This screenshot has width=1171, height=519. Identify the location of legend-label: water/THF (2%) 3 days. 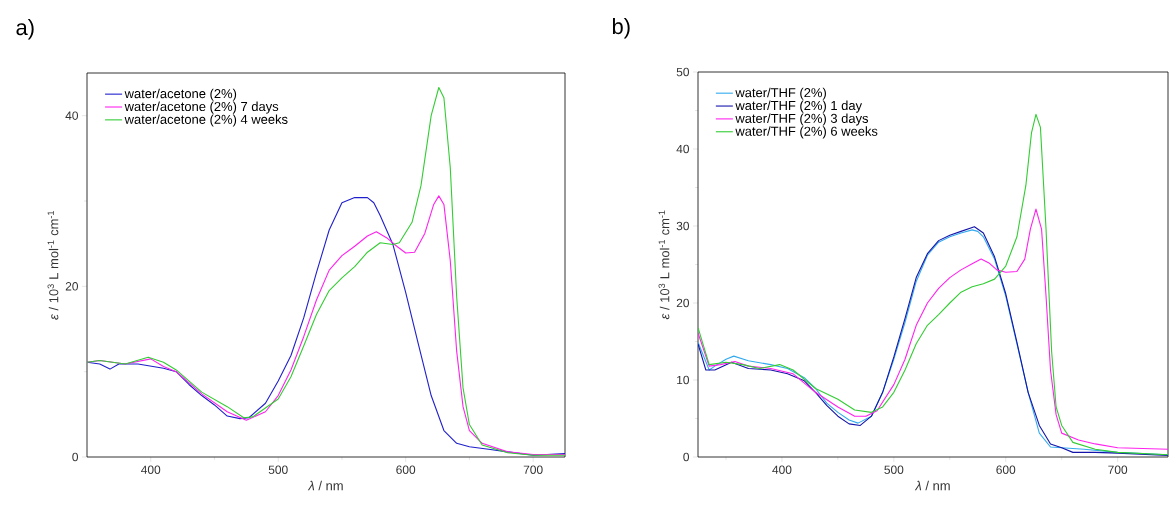
(802, 119).